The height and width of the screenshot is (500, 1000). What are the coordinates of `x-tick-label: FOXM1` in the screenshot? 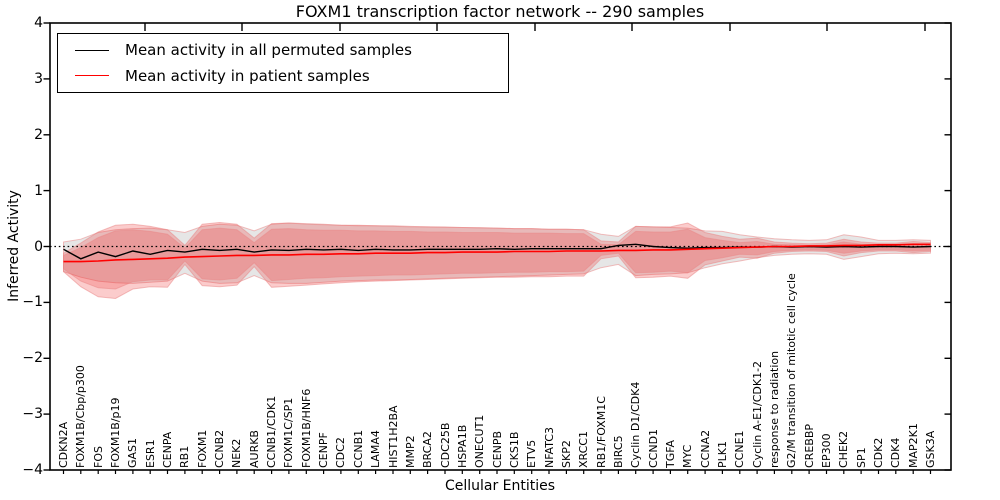 It's located at (202, 448).